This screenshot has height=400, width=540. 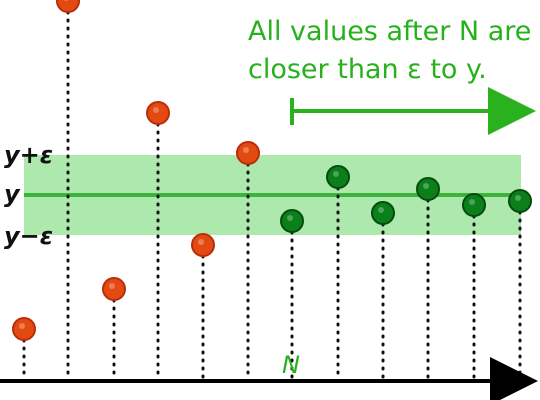 I want to click on n-label: N, so click(x=291, y=365).